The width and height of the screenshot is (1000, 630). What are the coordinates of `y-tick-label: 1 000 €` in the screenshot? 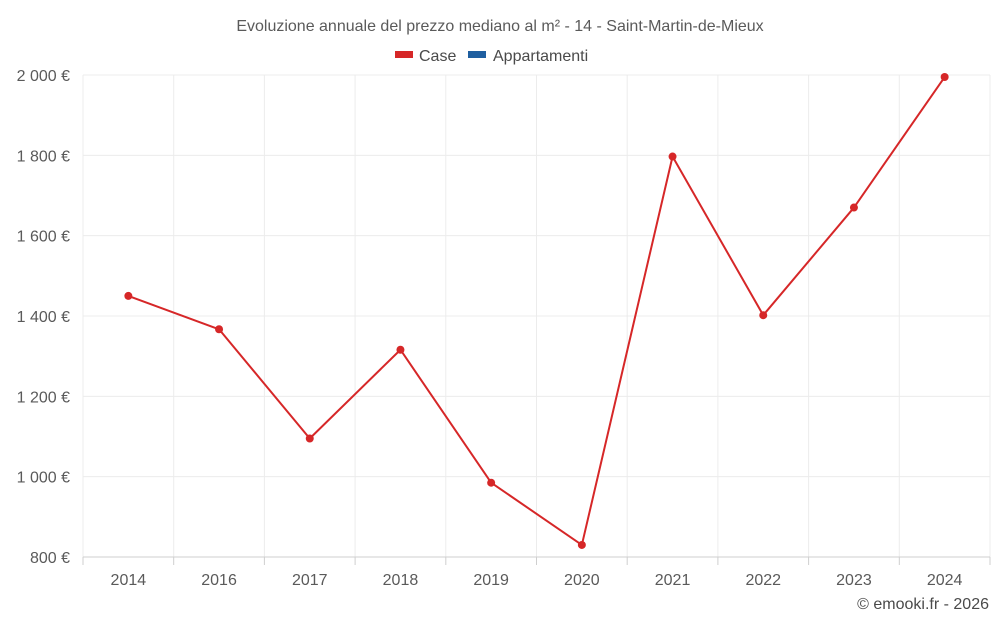 It's located at (43, 478).